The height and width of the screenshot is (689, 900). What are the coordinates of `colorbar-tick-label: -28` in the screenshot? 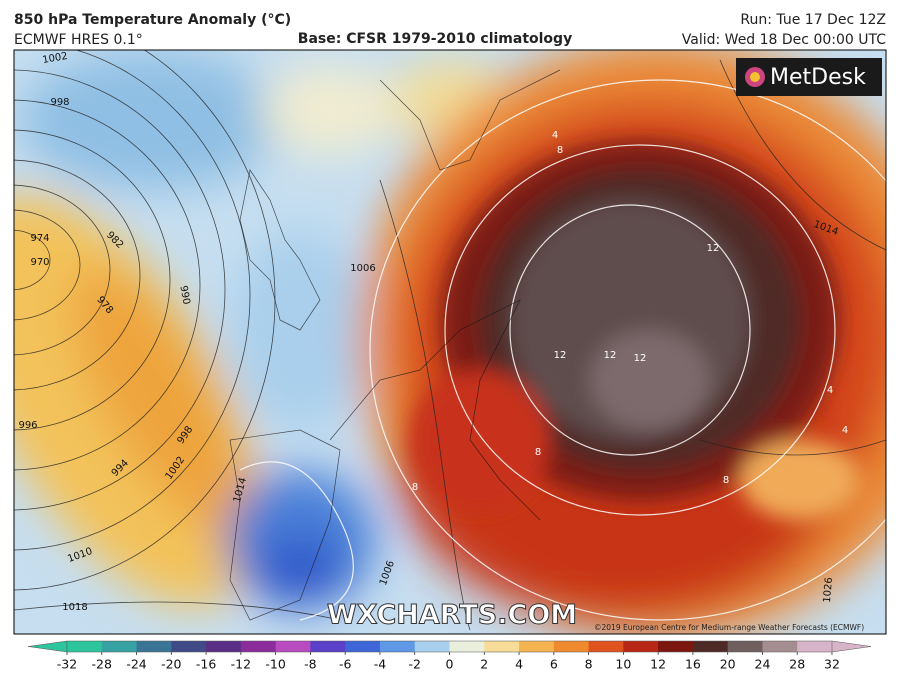 It's located at (102, 664).